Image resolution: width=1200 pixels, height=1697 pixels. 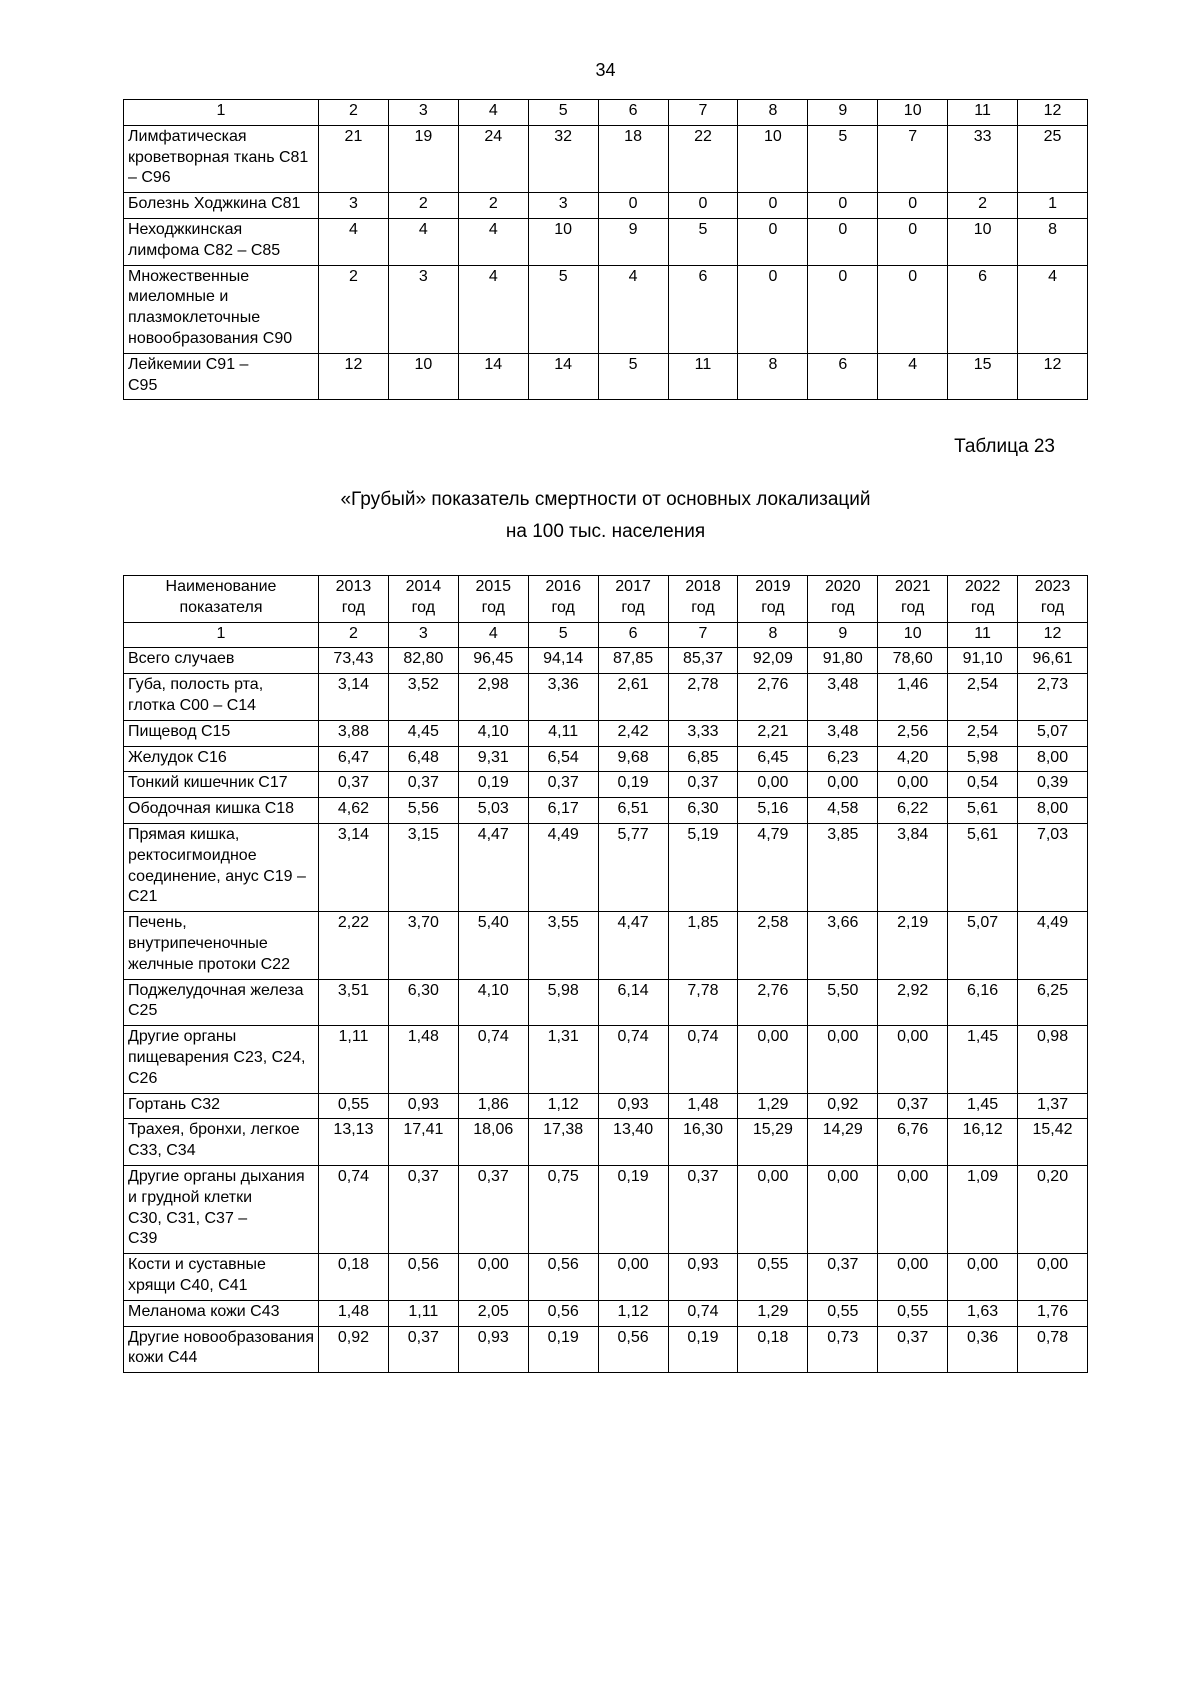 I want to click on data-cell: 3,55, so click(x=563, y=945).